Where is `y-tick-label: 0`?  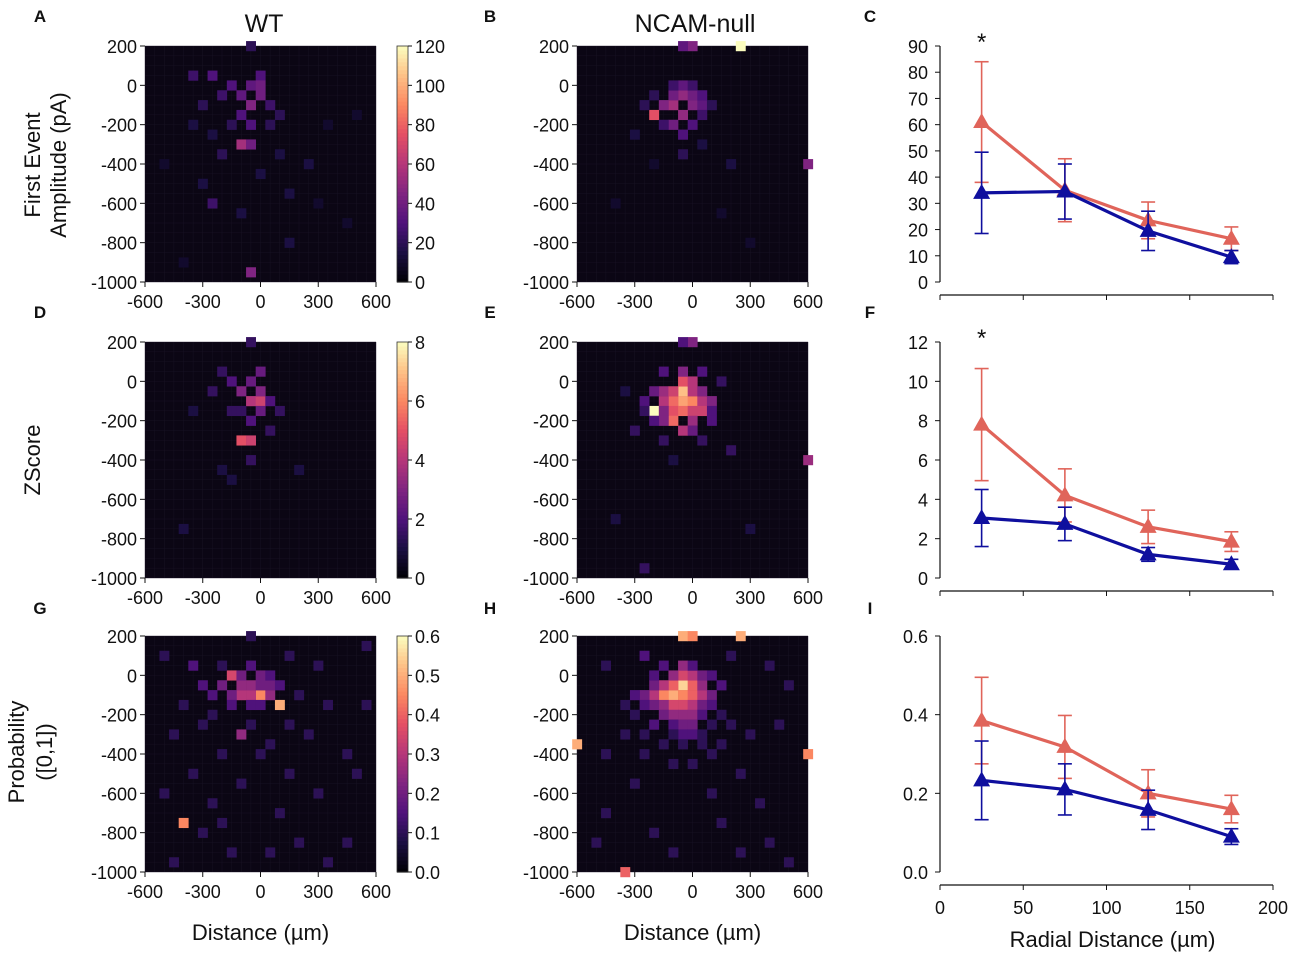 y-tick-label: 0 is located at coordinates (132, 86).